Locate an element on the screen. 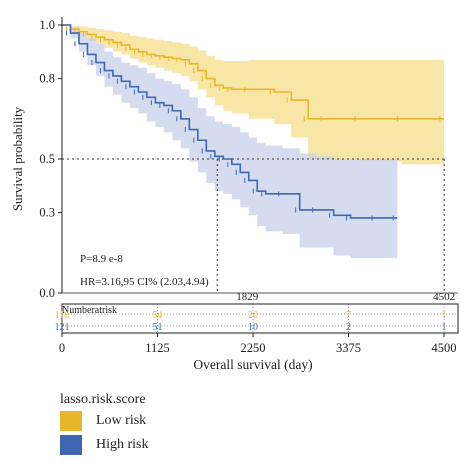  hazard-ratio-text: HR=3.16,95 CI% (2.03,4.94) is located at coordinates (144, 282).